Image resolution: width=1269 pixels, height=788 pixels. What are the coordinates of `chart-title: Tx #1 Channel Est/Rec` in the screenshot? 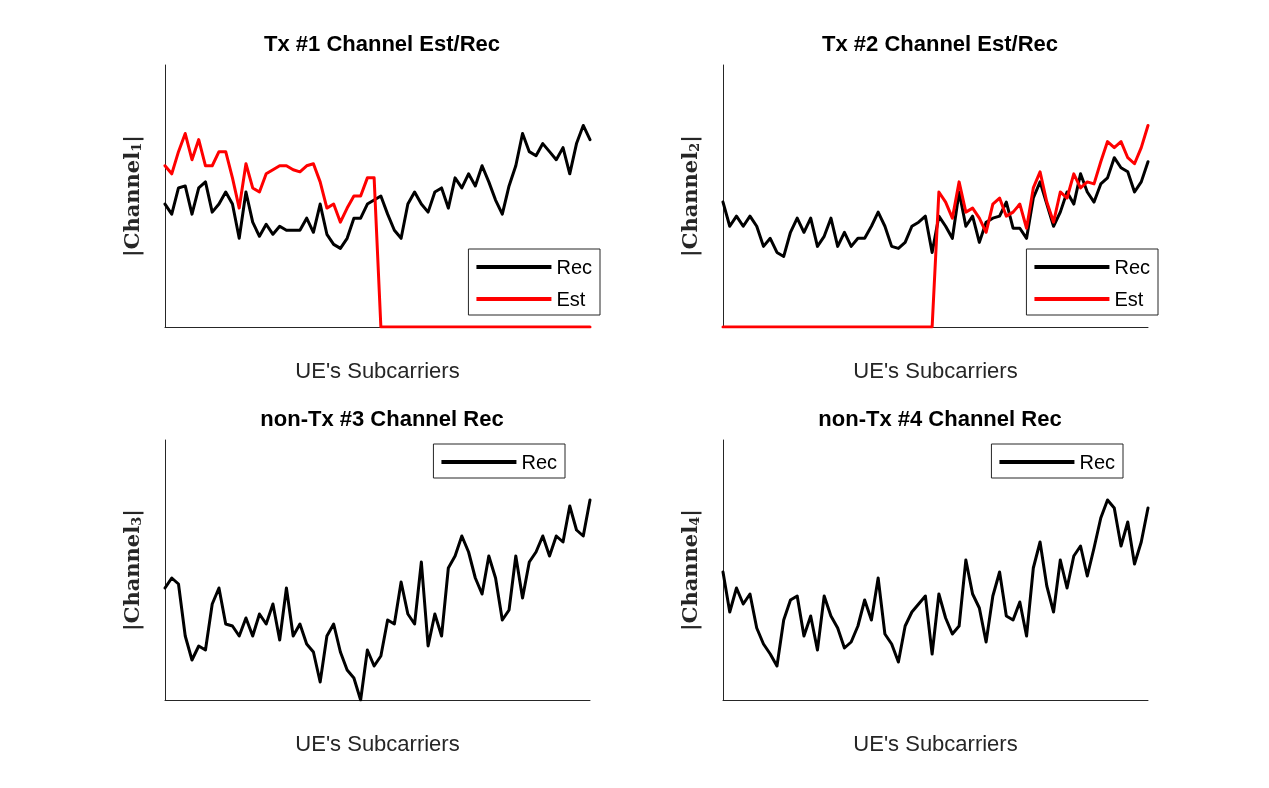 It's located at (382, 43).